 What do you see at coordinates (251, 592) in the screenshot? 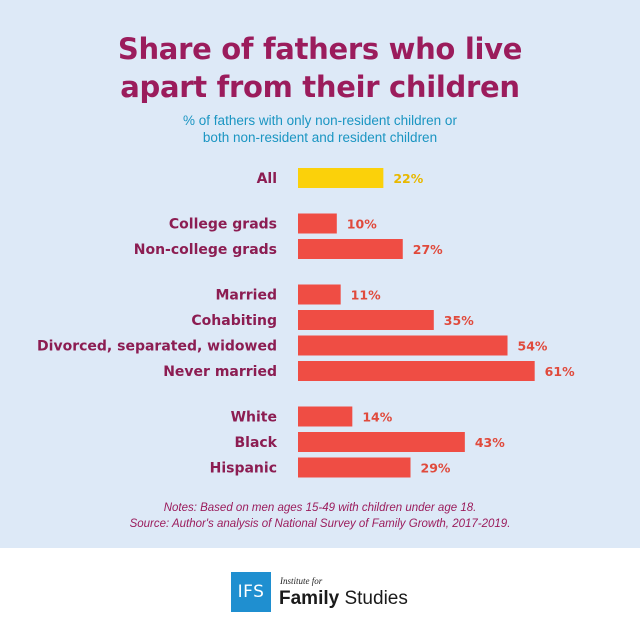
I see `ifs-logo-mark: IFS` at bounding box center [251, 592].